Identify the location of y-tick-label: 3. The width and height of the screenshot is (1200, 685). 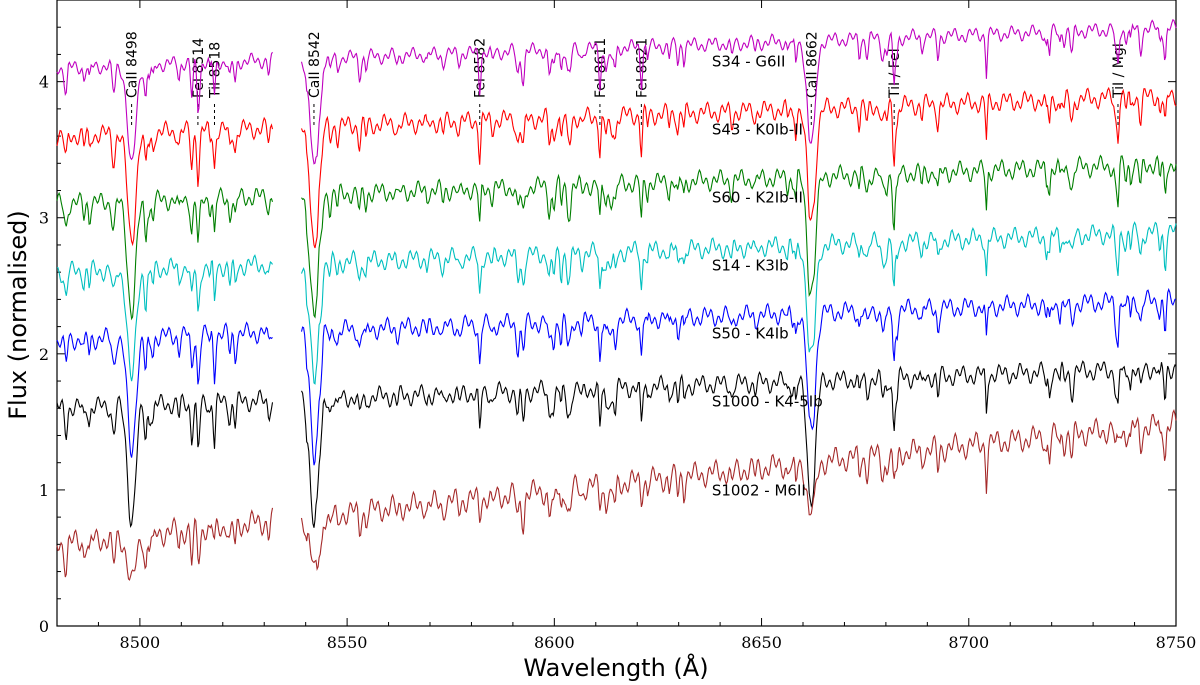
(44, 218).